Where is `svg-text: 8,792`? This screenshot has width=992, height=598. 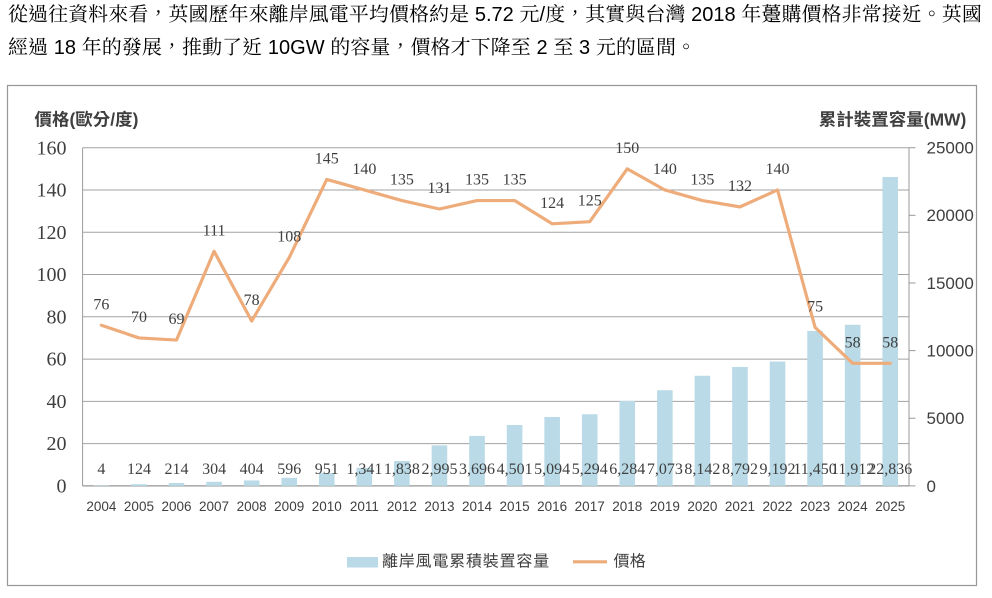
svg-text: 8,792 is located at coordinates (740, 469).